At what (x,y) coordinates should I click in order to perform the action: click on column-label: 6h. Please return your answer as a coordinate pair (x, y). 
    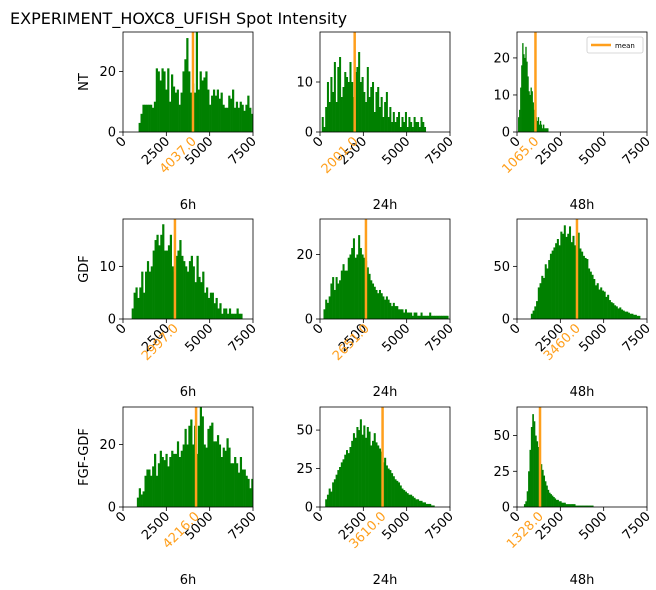
    Looking at the image, I should click on (188, 580).